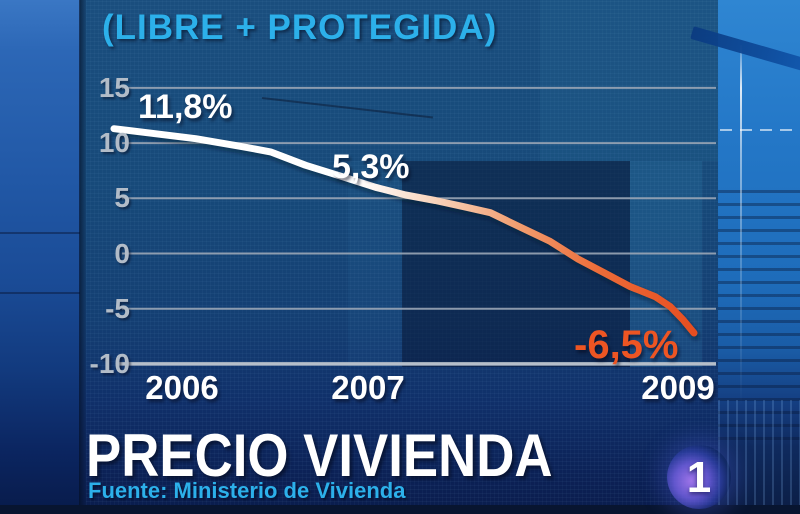 This screenshot has width=800, height=514. What do you see at coordinates (759, 452) in the screenshot?
I see `right-panel-streaks` at bounding box center [759, 452].